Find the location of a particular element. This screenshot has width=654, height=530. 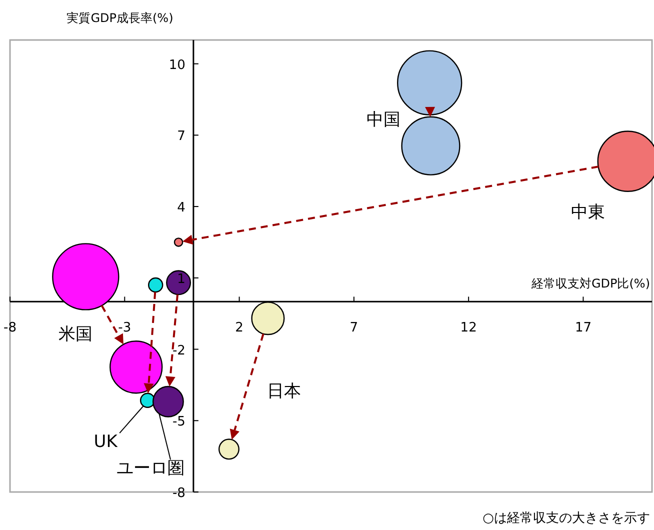

x-tick-label: -3 is located at coordinates (125, 328).